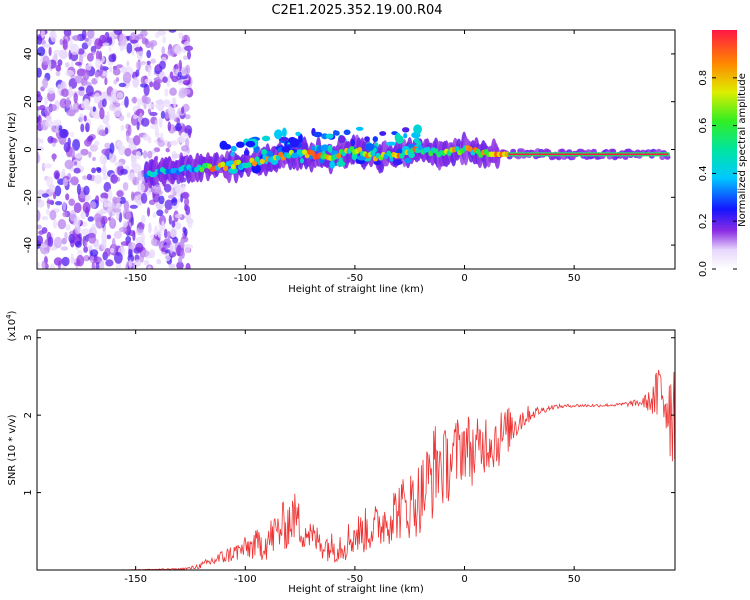 The width and height of the screenshot is (750, 600). What do you see at coordinates (703, 221) in the screenshot?
I see `colorbar-tick-label: 0.2` at bounding box center [703, 221].